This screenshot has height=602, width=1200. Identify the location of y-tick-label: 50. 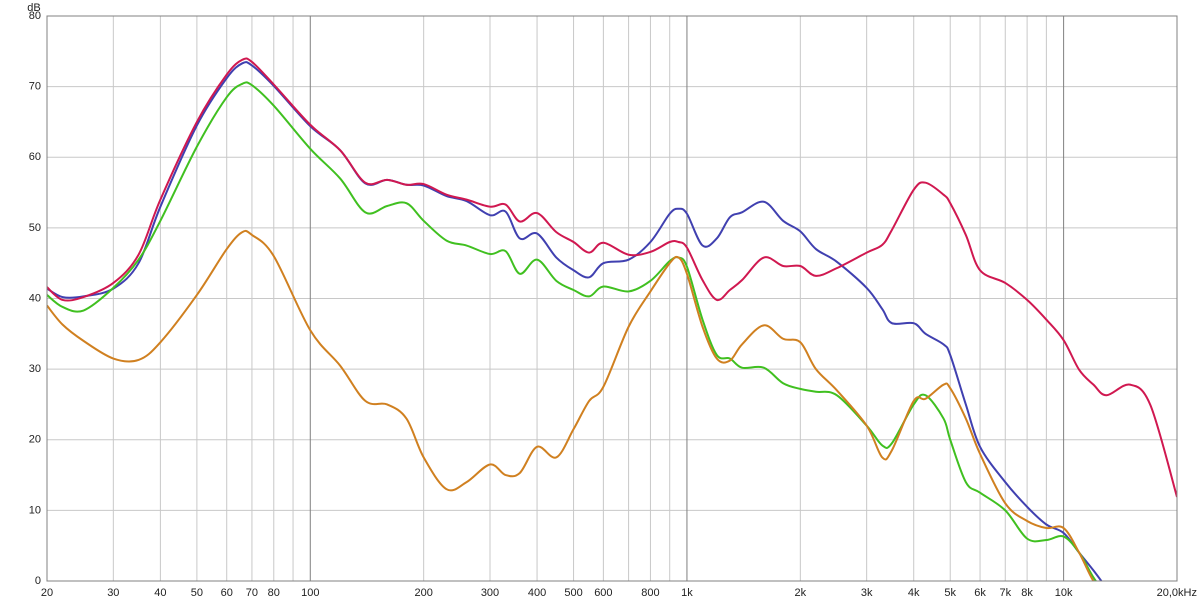
(35, 228).